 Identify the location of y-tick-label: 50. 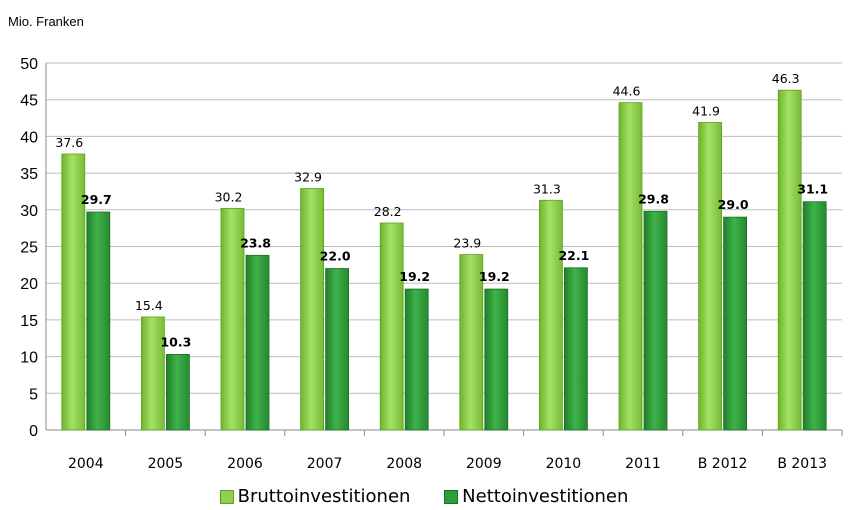
(29, 64).